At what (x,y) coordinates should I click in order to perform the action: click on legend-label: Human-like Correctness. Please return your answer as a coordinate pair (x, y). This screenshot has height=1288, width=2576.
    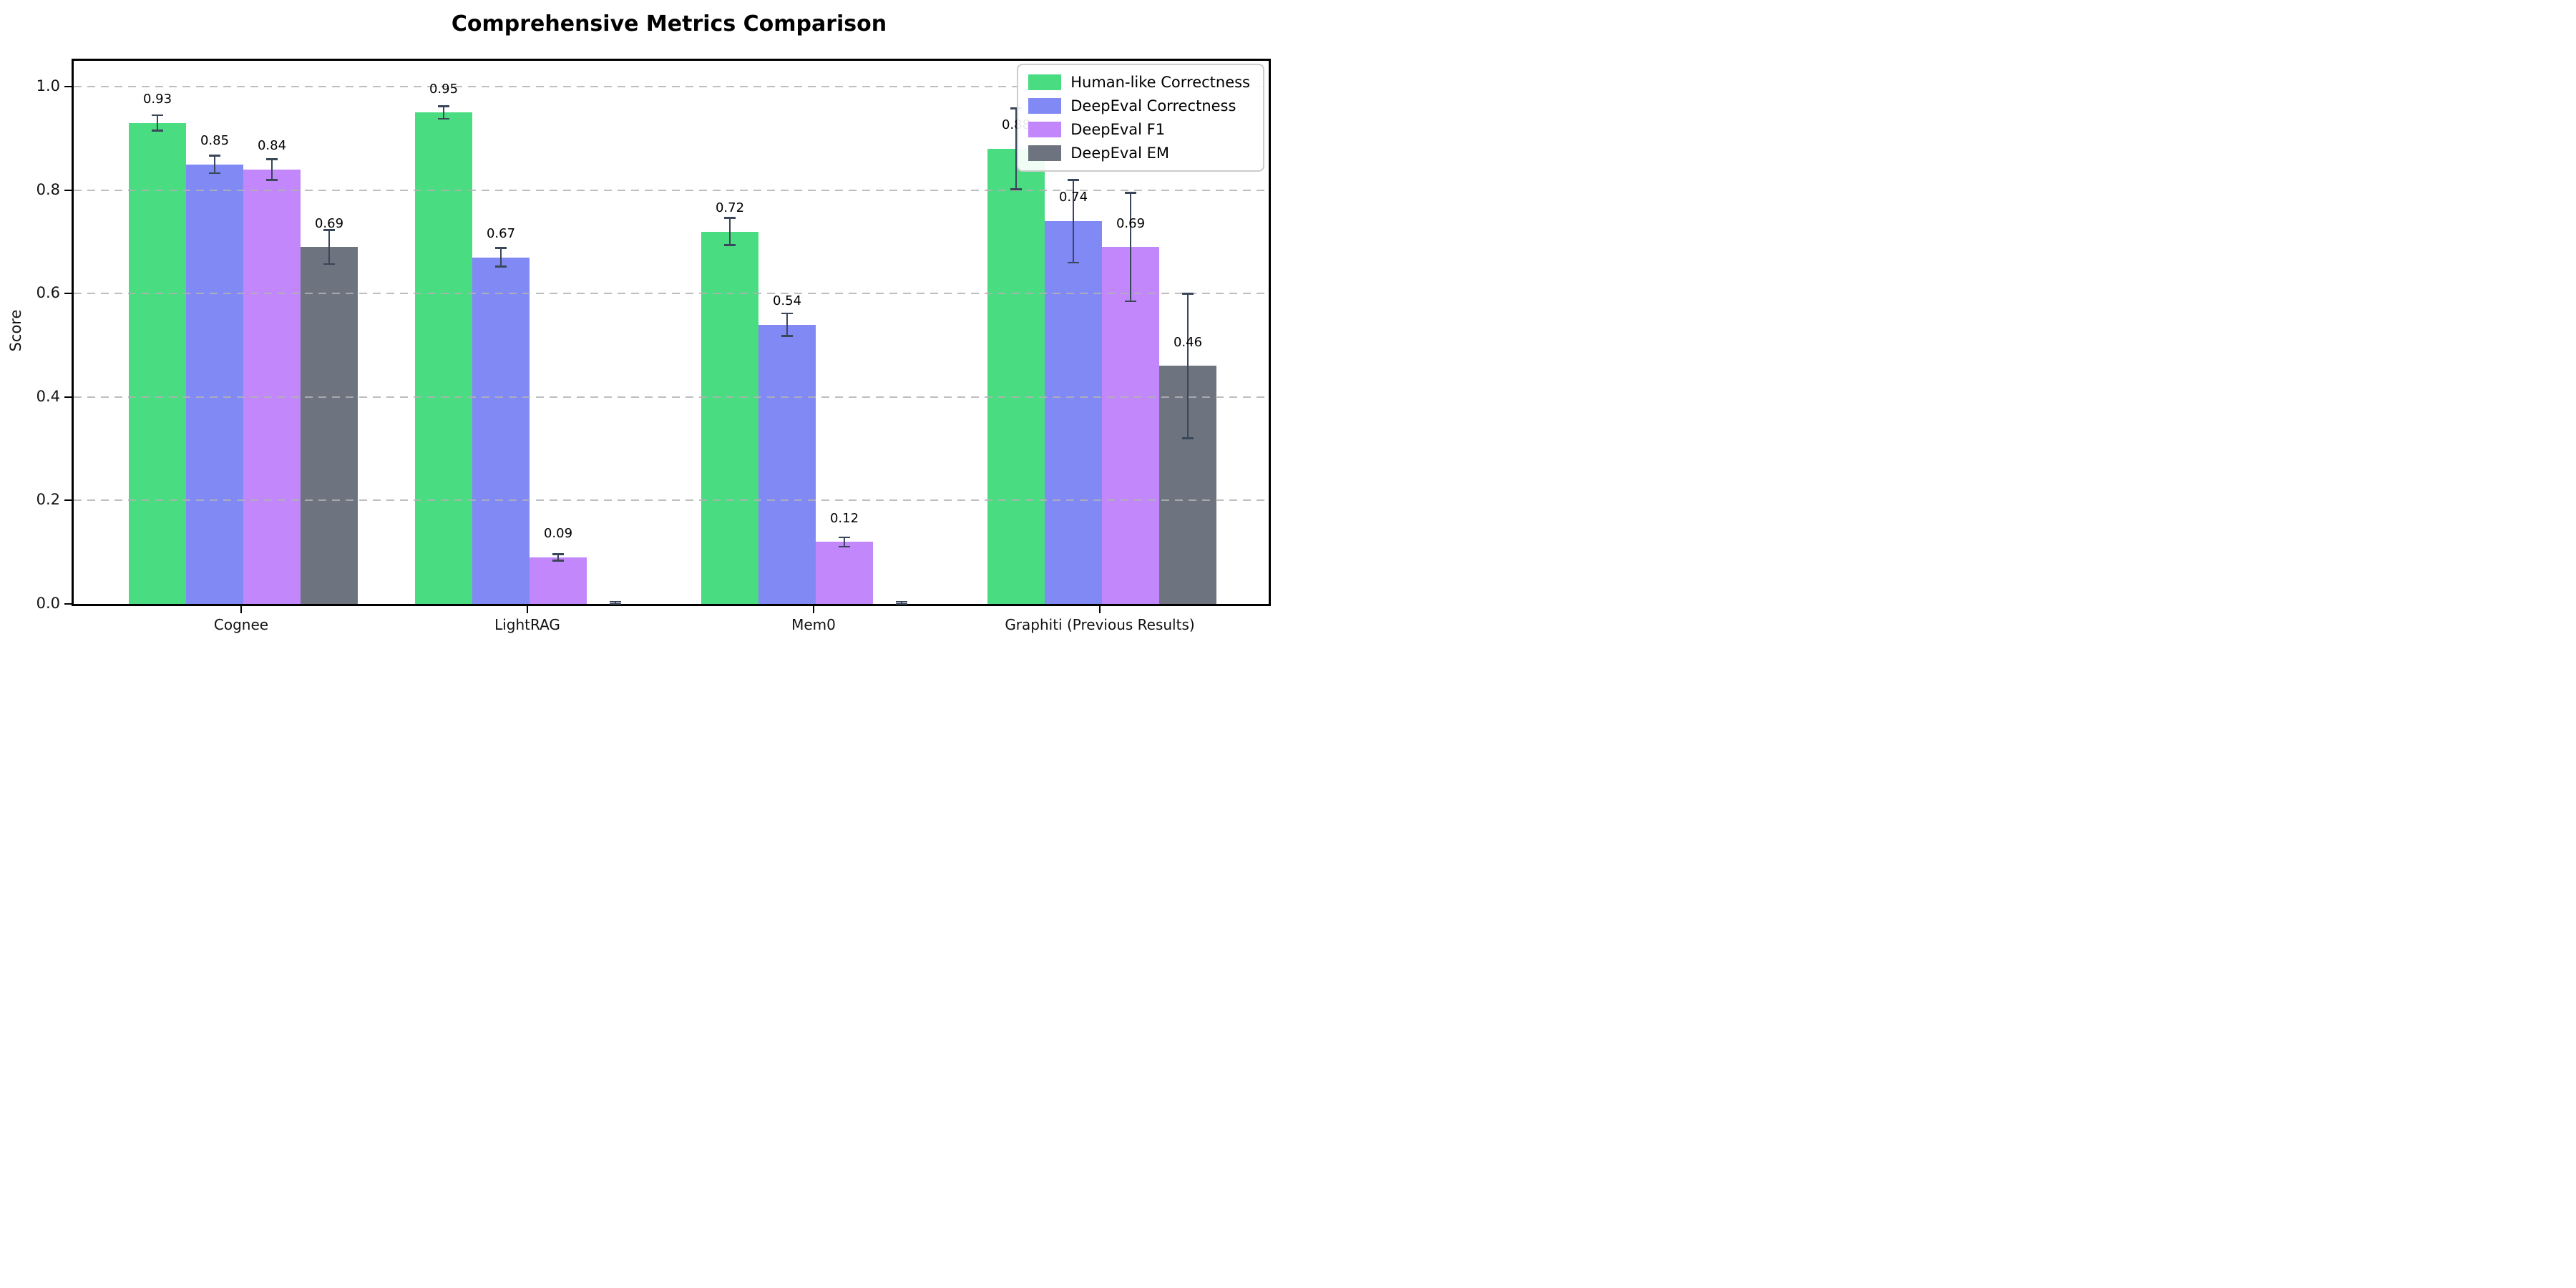
    Looking at the image, I should click on (1160, 82).